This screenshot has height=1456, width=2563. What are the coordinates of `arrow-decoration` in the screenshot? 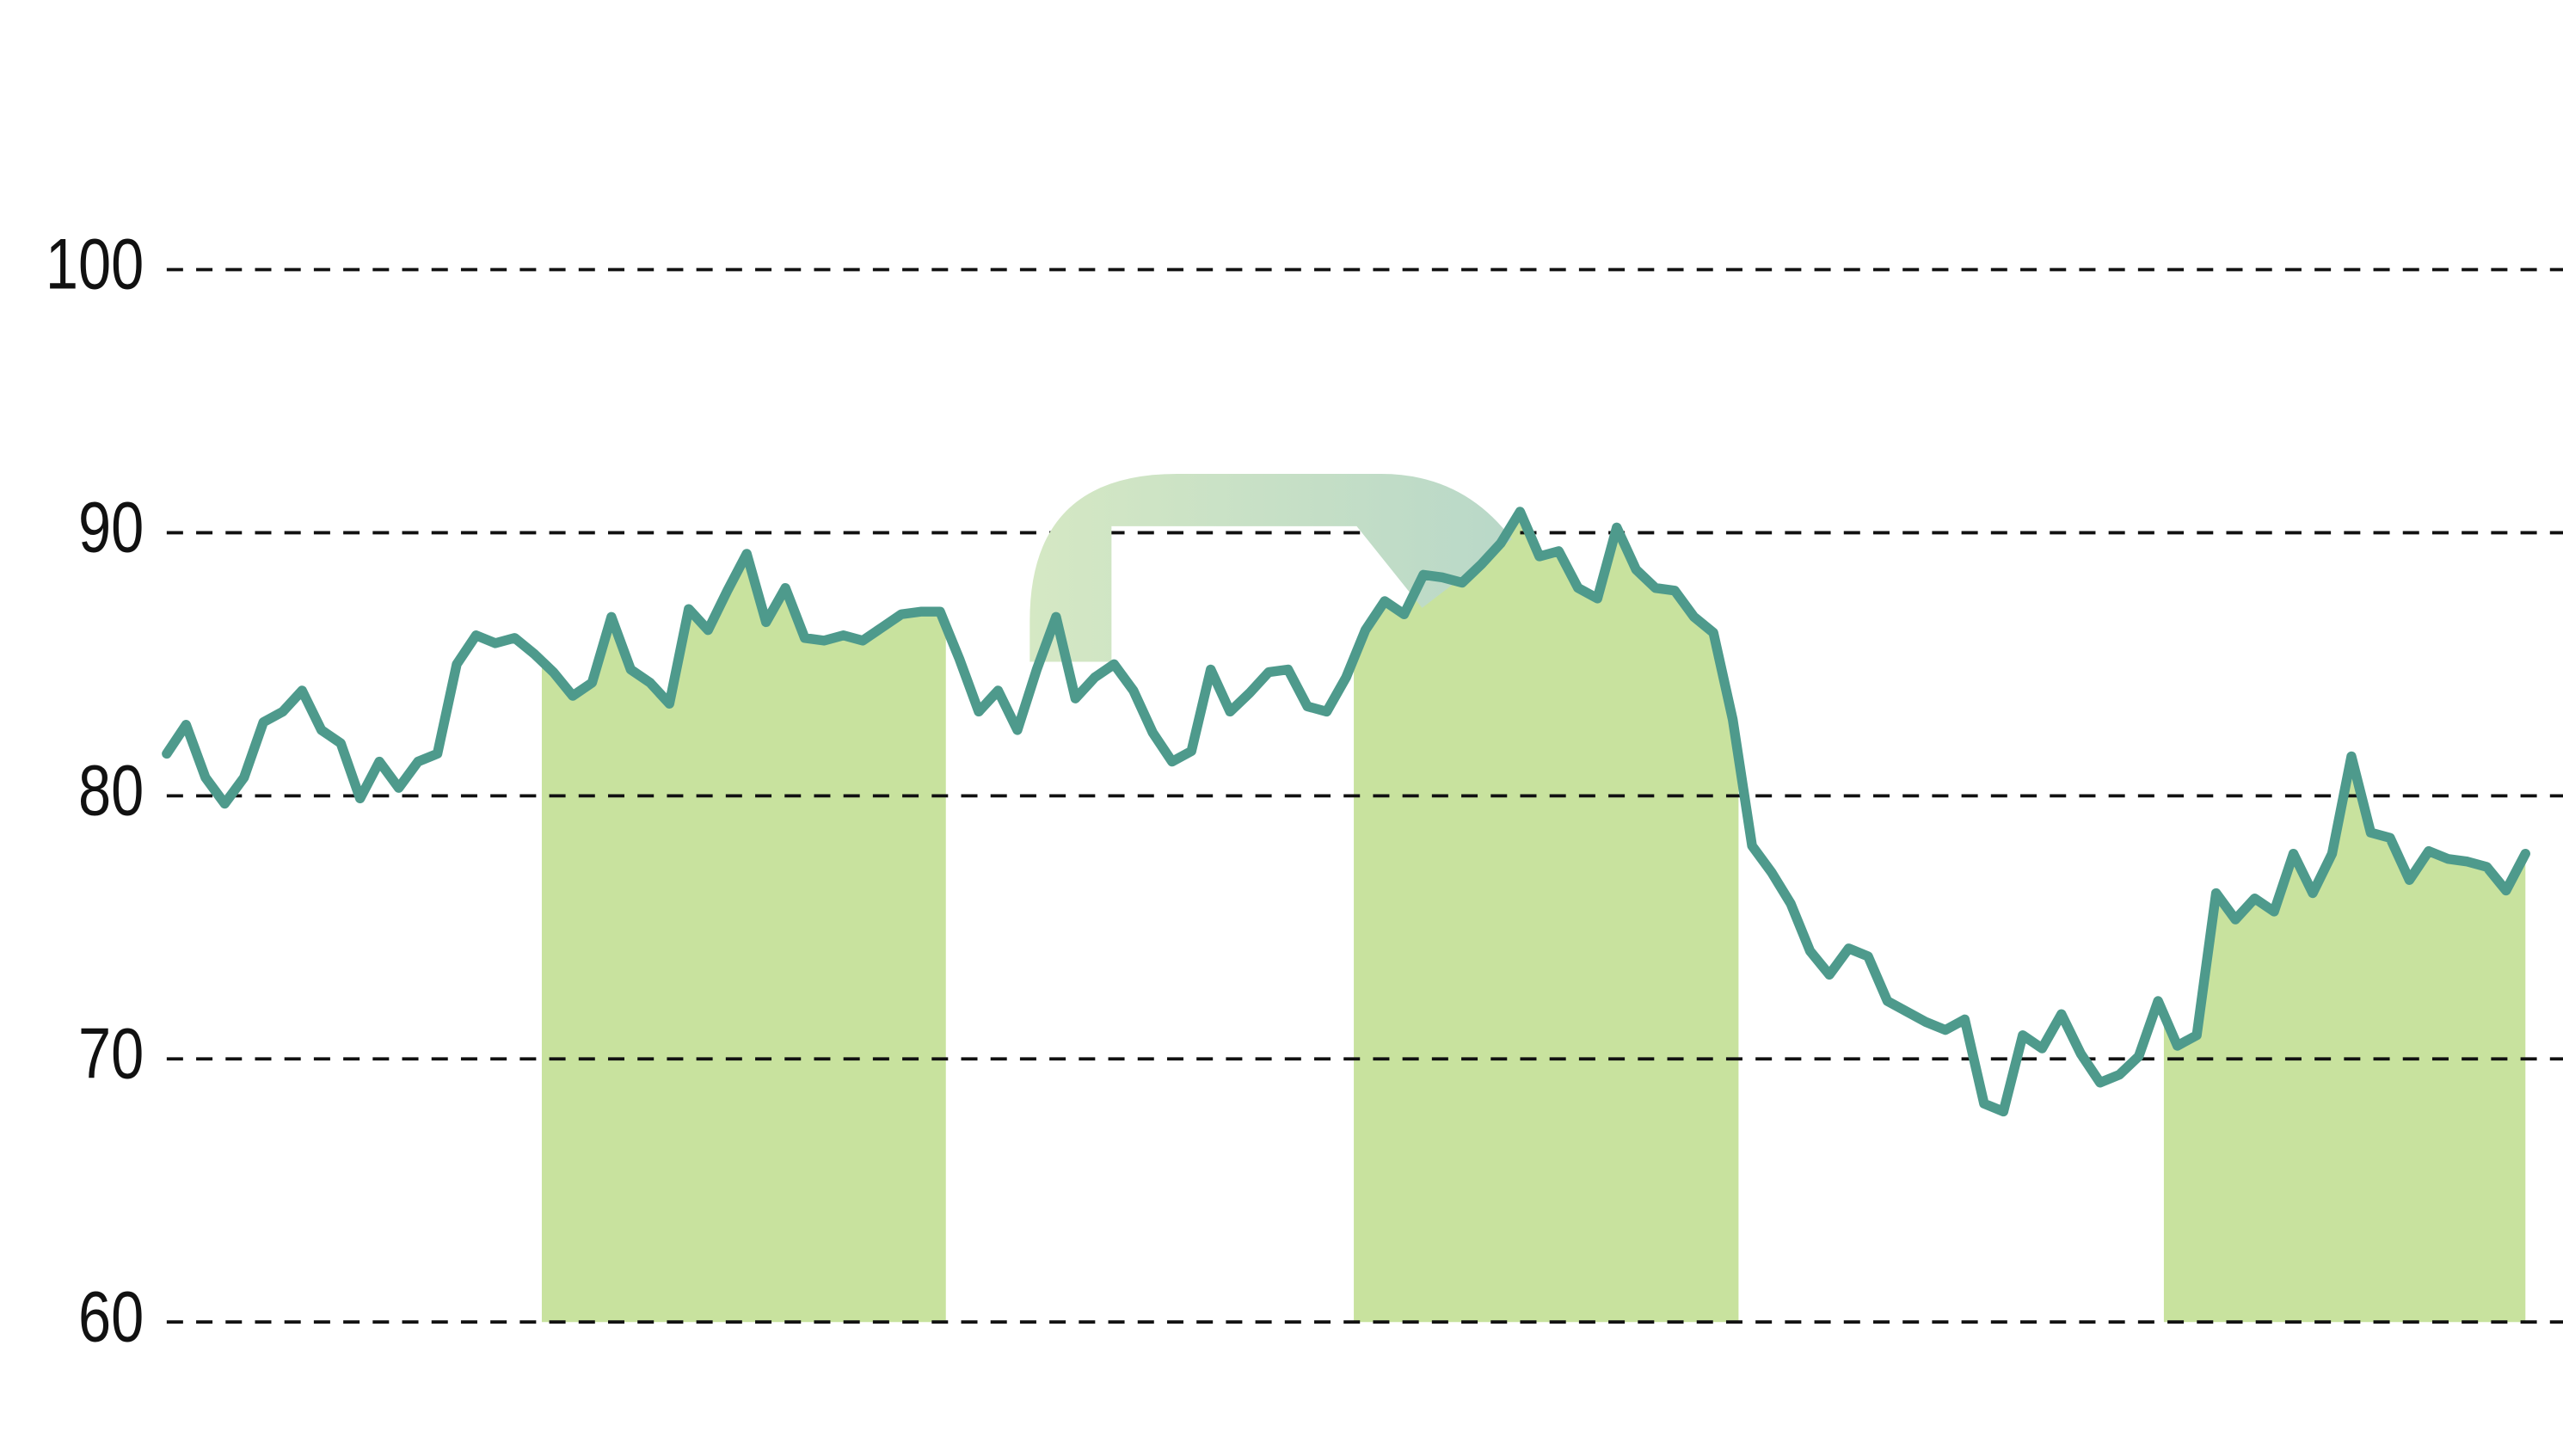 It's located at (1271, 568).